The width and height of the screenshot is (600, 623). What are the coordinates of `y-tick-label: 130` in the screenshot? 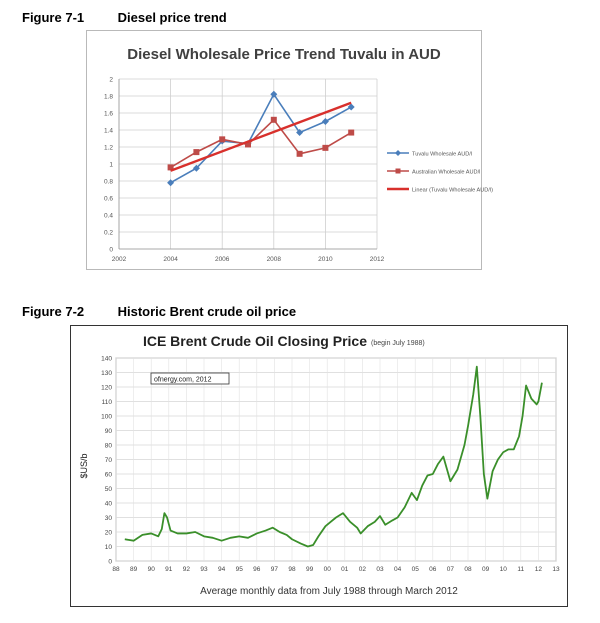 It's located at (106, 373).